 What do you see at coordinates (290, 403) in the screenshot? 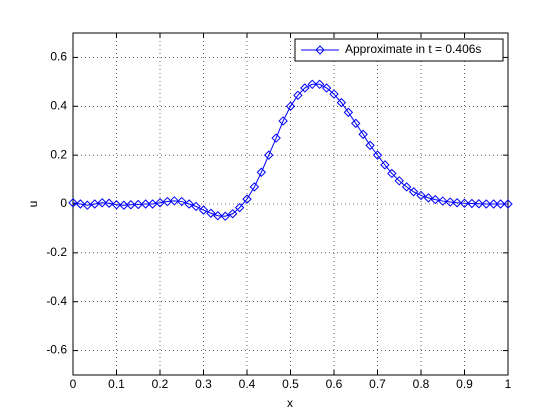
I see `x-axis-label: x` at bounding box center [290, 403].